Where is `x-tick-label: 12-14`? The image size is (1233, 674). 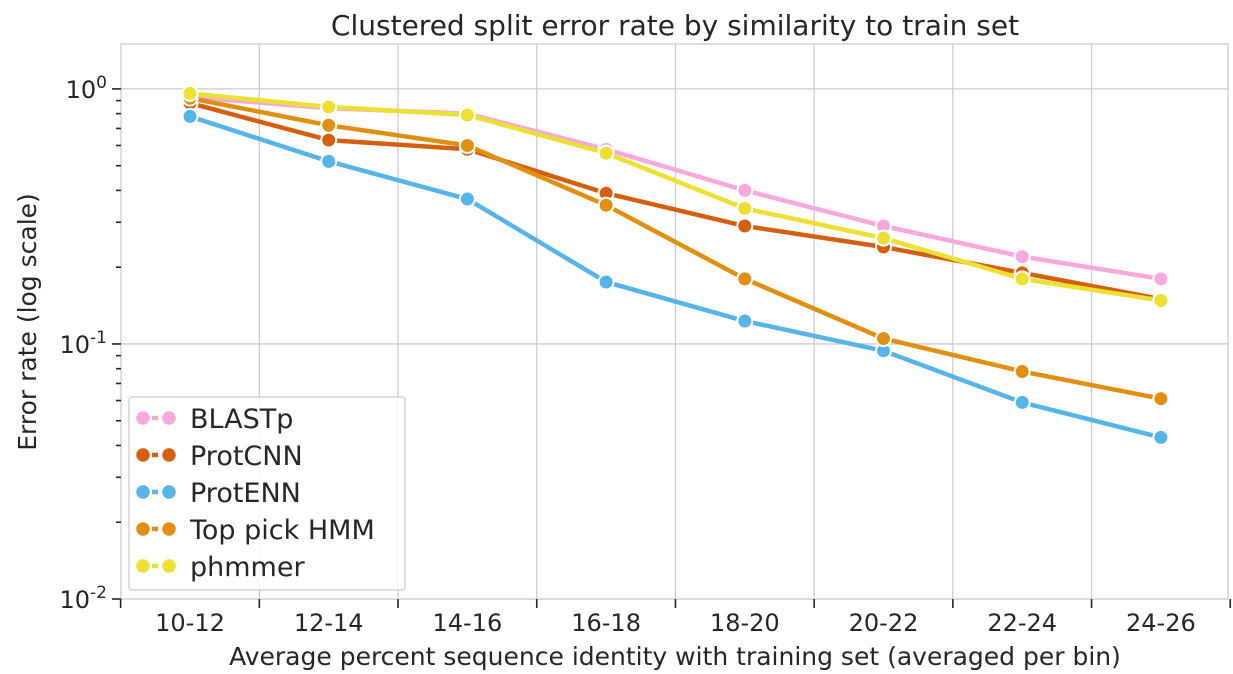 x-tick-label: 12-14 is located at coordinates (329, 623).